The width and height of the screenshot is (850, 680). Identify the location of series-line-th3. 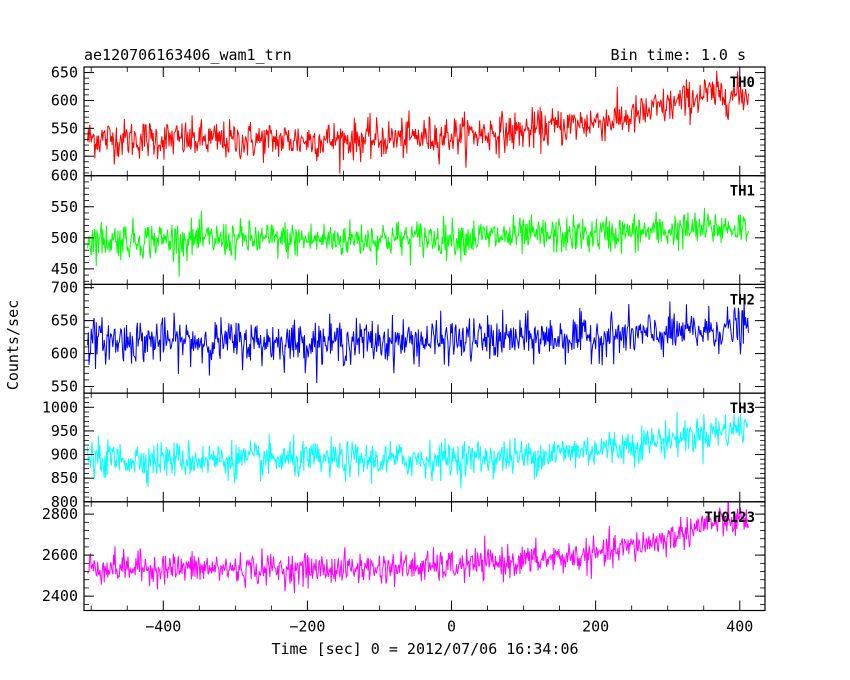
(418, 450).